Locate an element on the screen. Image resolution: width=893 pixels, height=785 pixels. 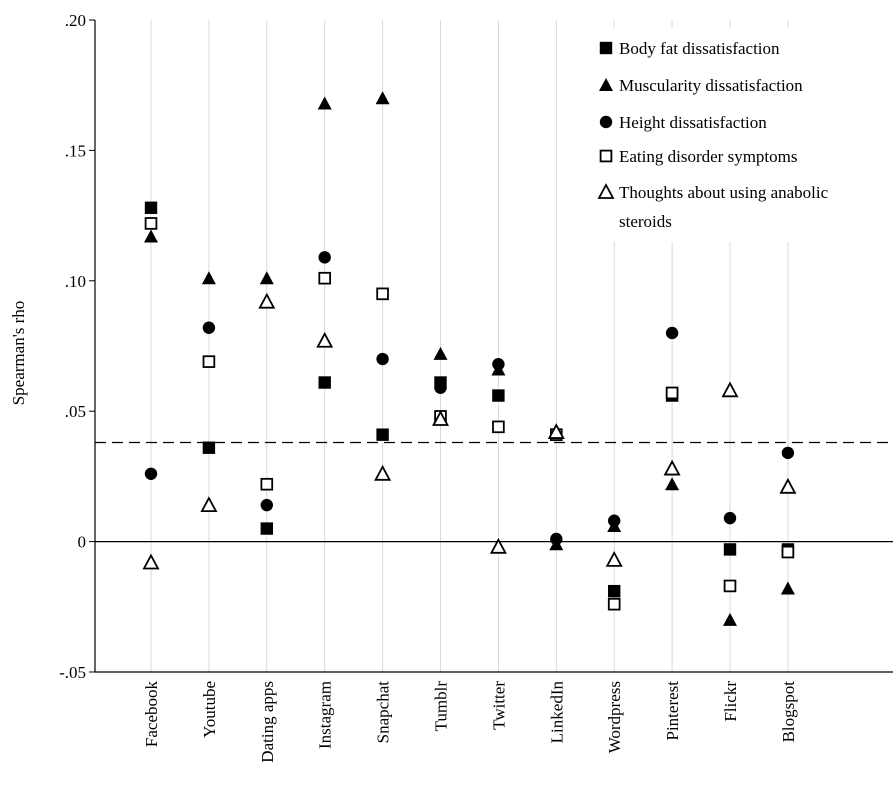
x-category-label: Snapchat is located at coordinates (383, 712).